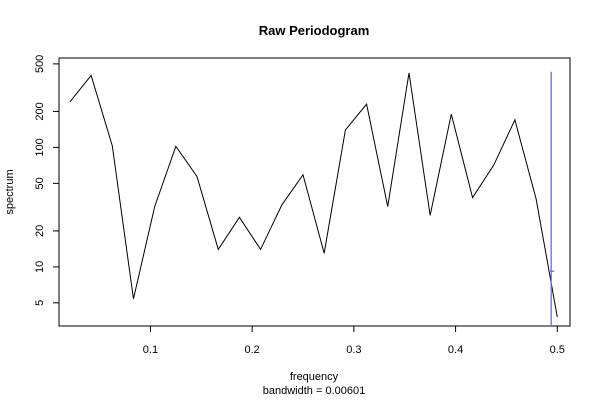 Image resolution: width=600 pixels, height=400 pixels. What do you see at coordinates (551, 198) in the screenshot?
I see `bandwidth-marker-layer` at bounding box center [551, 198].